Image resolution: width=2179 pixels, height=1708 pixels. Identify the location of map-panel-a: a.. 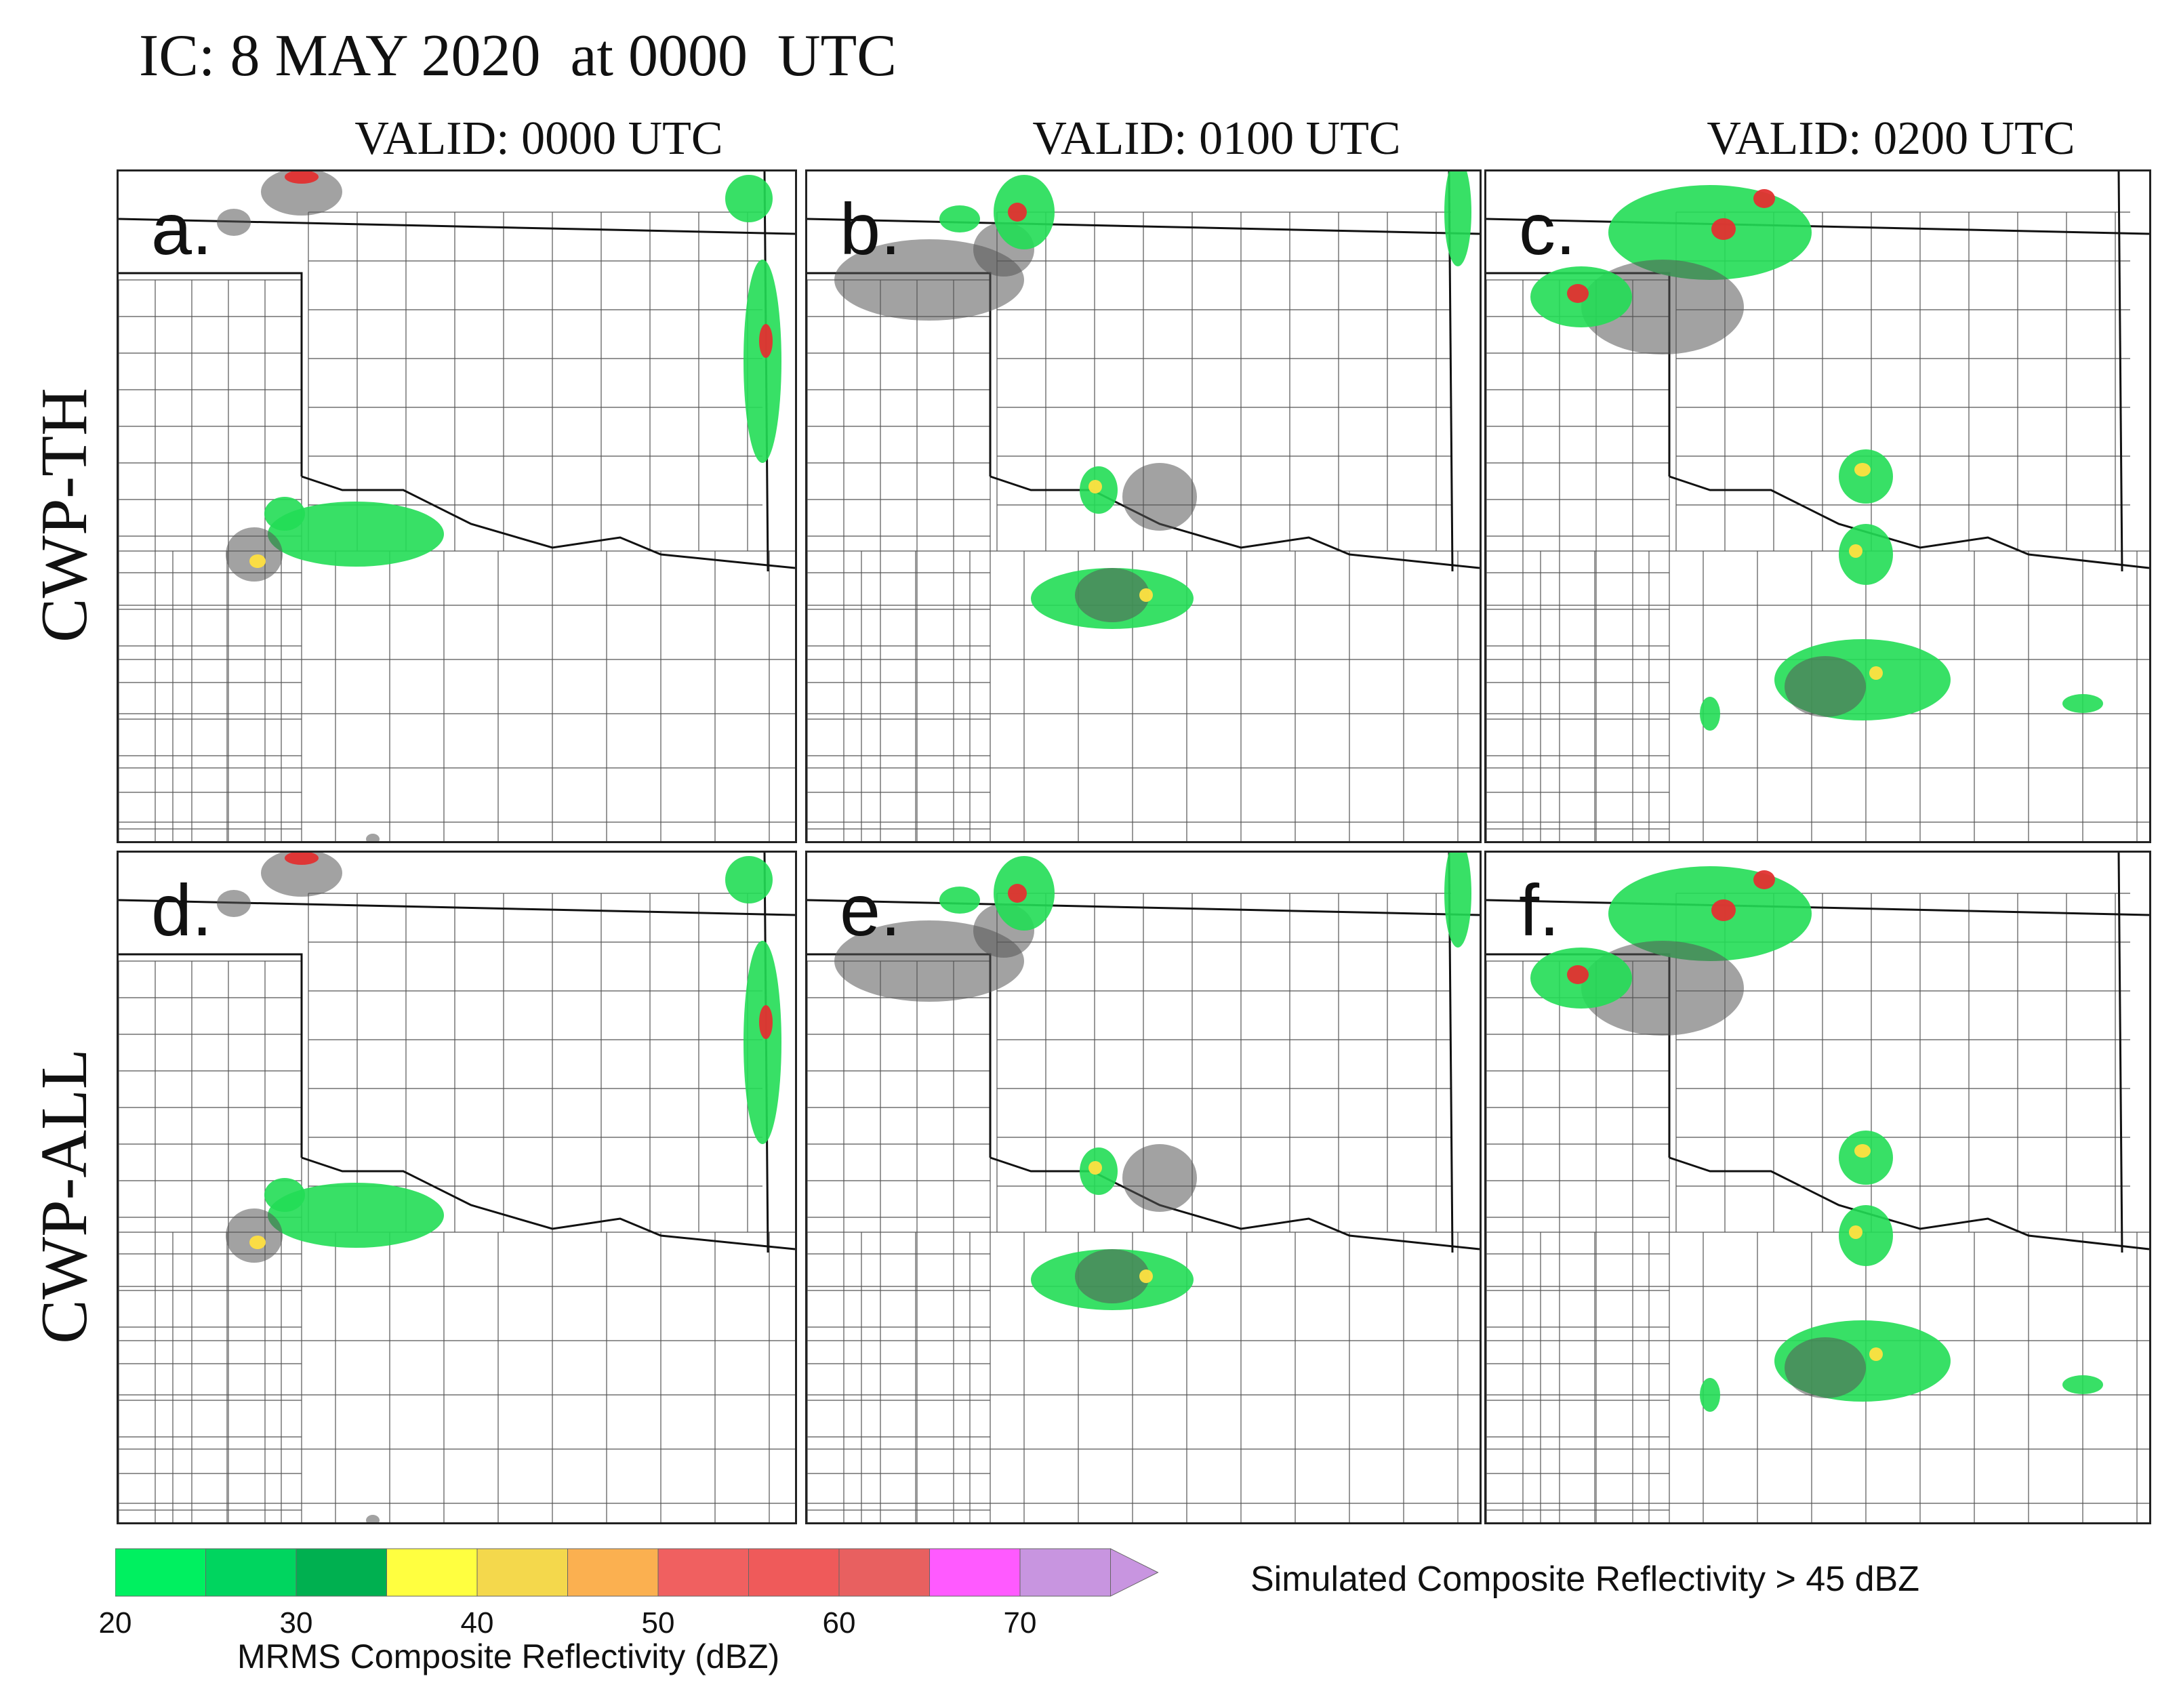
(457, 506).